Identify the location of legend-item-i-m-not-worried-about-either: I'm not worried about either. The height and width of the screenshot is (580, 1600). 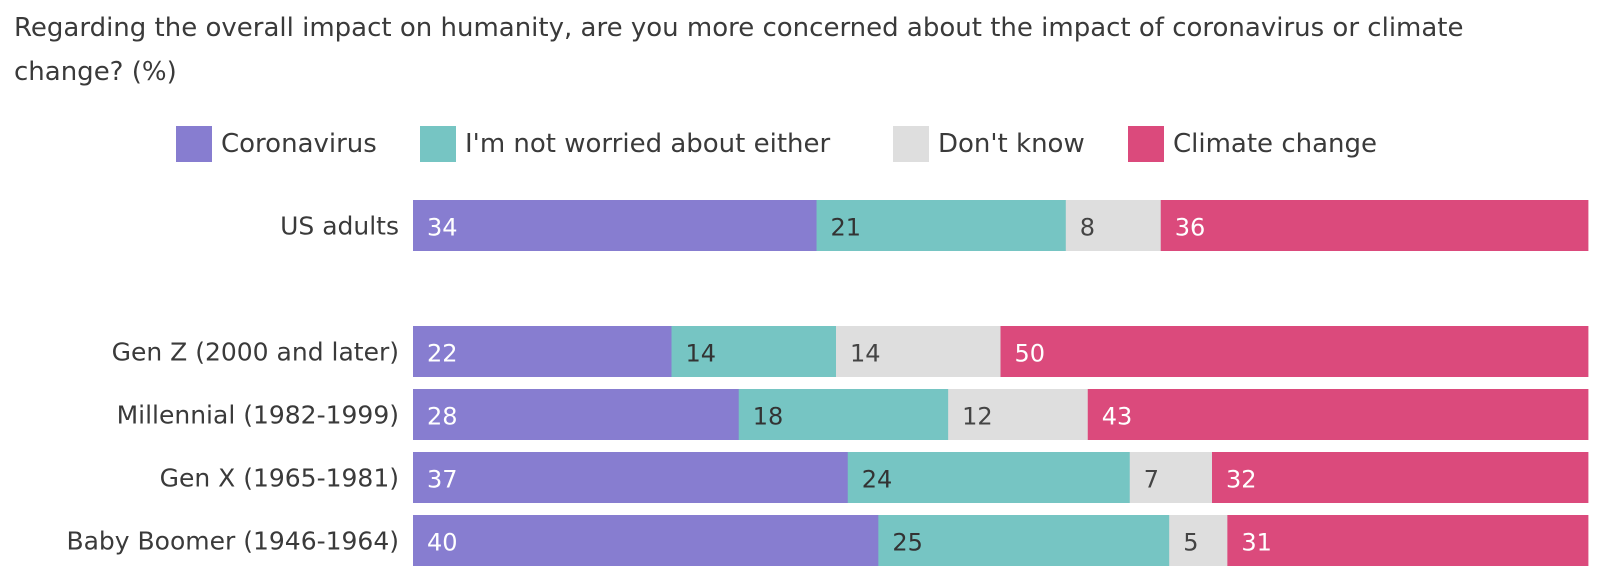
(625, 144).